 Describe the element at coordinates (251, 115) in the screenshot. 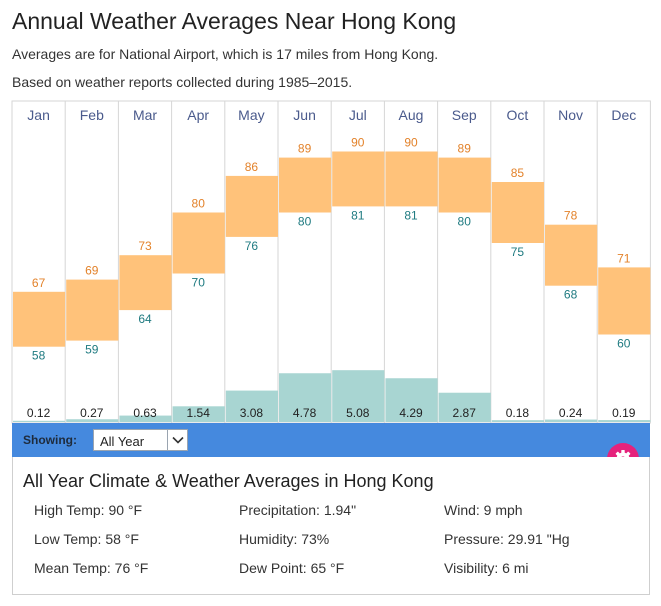

I see `month-label: May` at that location.